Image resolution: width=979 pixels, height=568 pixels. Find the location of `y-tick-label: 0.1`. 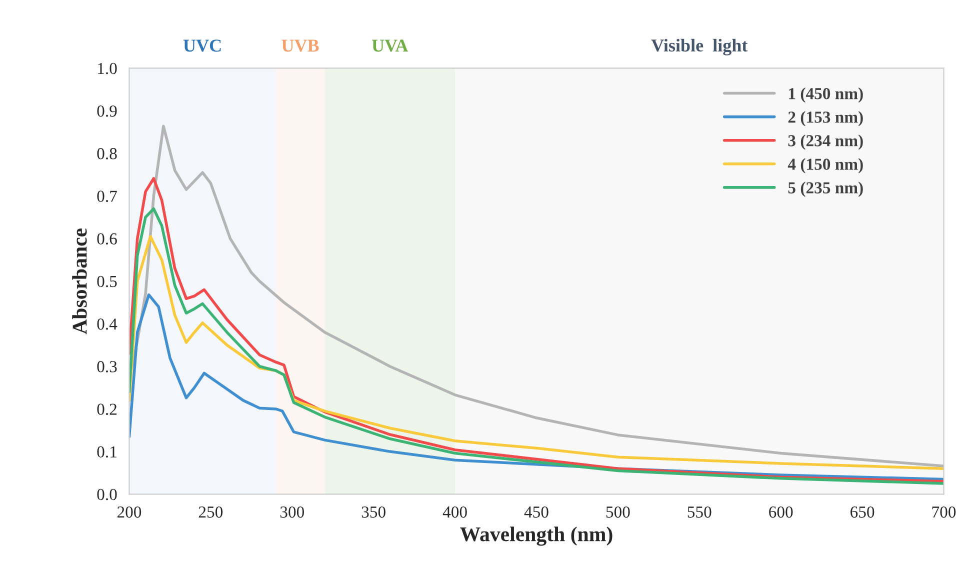

y-tick-label: 0.1 is located at coordinates (106, 452).